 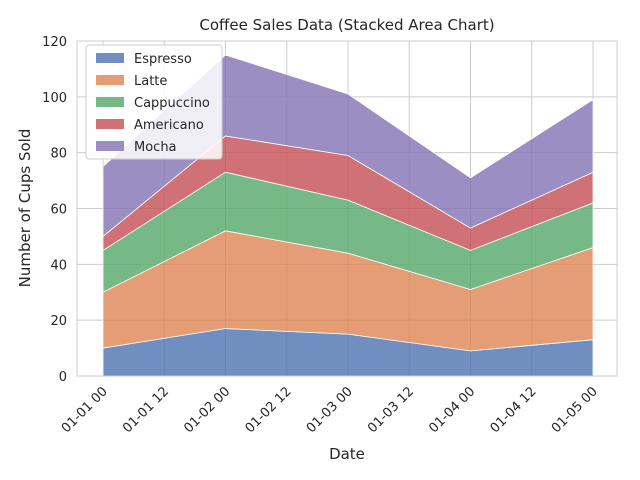 I want to click on x-axis-label: Date, so click(x=347, y=454).